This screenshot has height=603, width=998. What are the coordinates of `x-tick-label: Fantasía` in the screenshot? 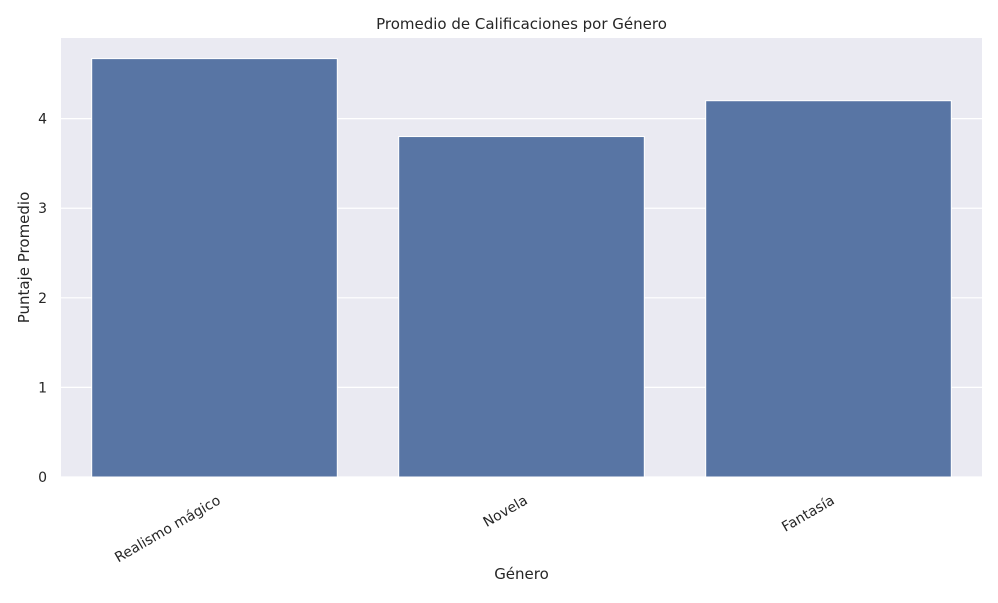 It's located at (808, 514).